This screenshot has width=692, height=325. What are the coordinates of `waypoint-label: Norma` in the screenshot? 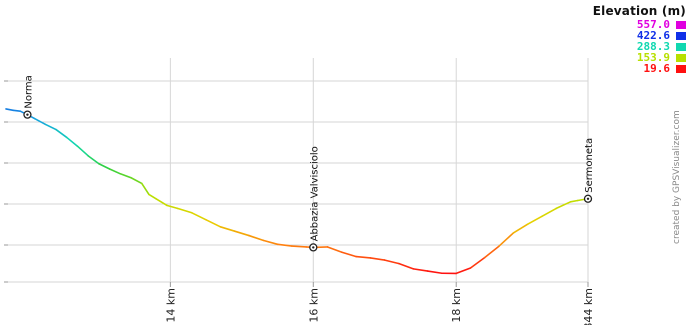 It's located at (28, 91).